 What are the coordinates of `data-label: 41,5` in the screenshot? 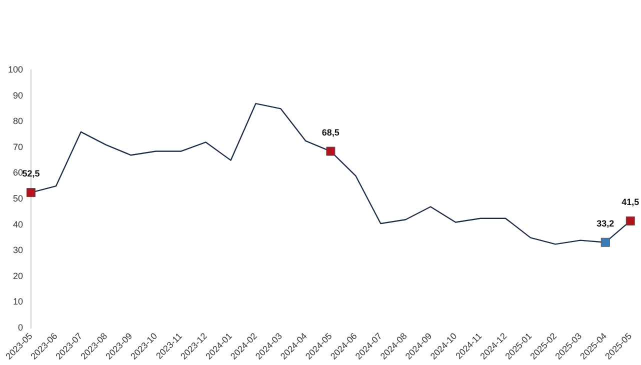 It's located at (631, 201).